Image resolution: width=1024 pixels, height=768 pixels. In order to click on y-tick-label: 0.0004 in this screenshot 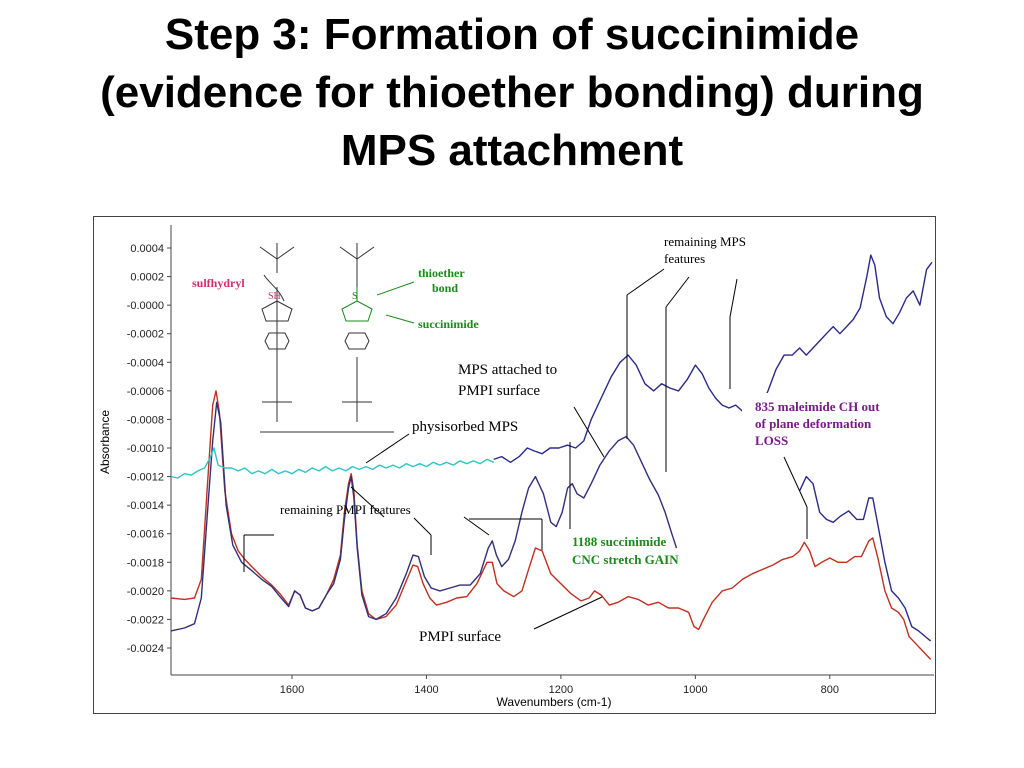, I will do `click(147, 249)`.